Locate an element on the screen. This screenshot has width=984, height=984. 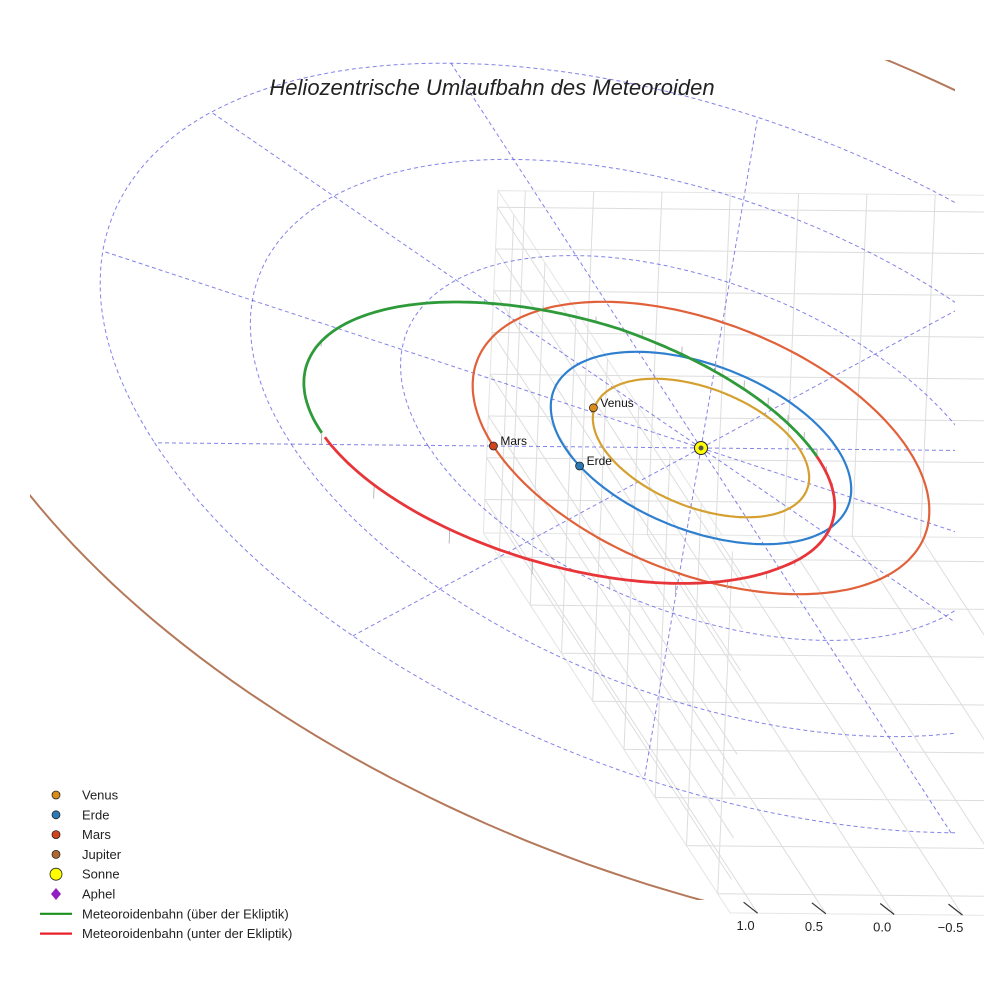
legend-sun-icon is located at coordinates (56, 874).